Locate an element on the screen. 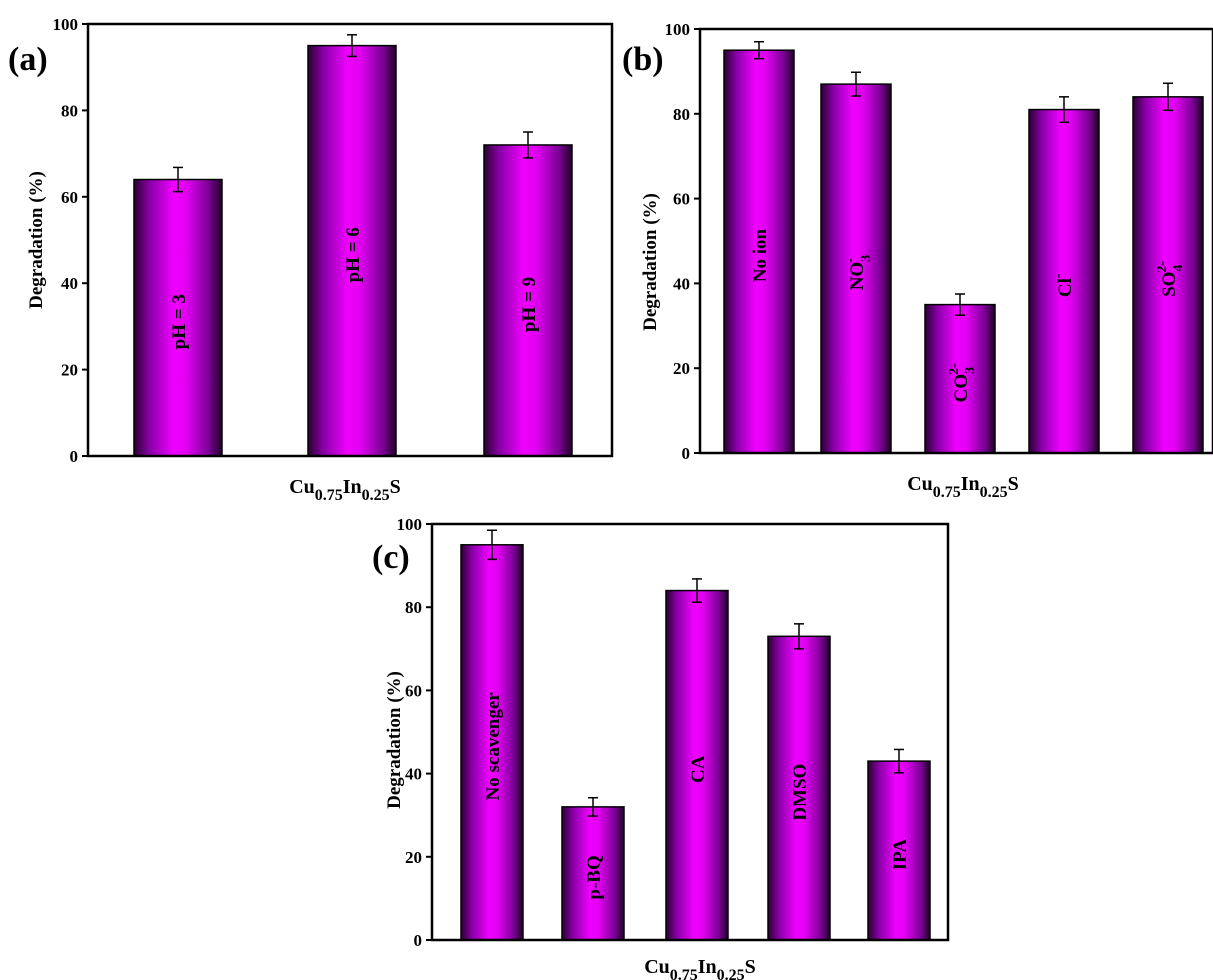 The height and width of the screenshot is (980, 1213). bar-label: NO3- is located at coordinates (858, 273).